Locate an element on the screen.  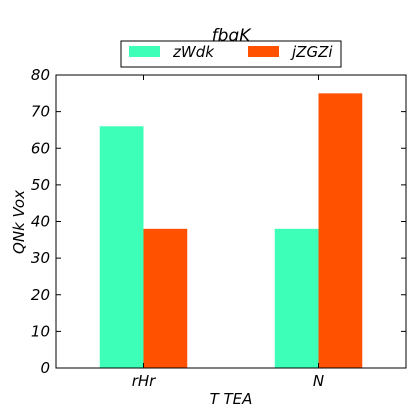
legend-swatch-jZGZi is located at coordinates (263, 51).